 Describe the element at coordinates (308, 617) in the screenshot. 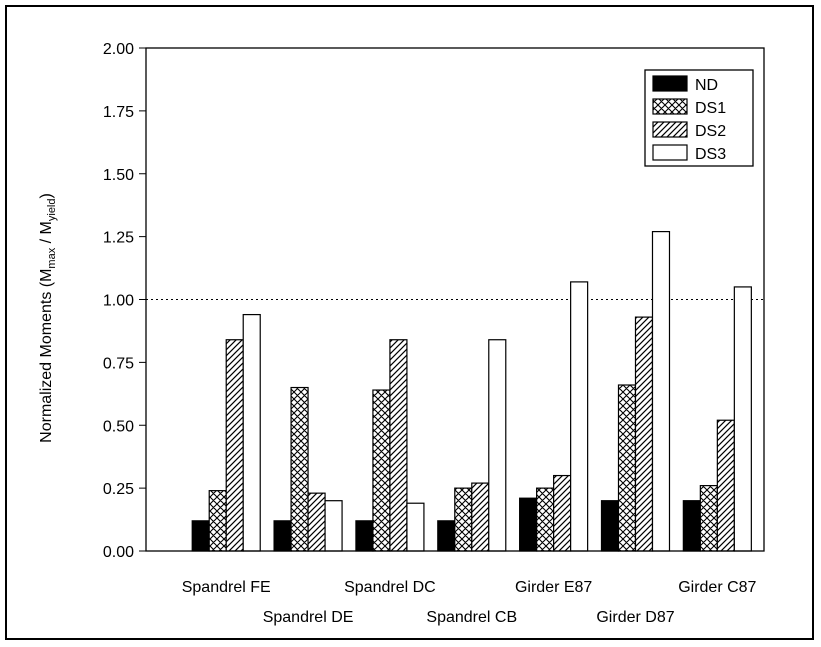

I see `category-label: Spandrel DE` at that location.